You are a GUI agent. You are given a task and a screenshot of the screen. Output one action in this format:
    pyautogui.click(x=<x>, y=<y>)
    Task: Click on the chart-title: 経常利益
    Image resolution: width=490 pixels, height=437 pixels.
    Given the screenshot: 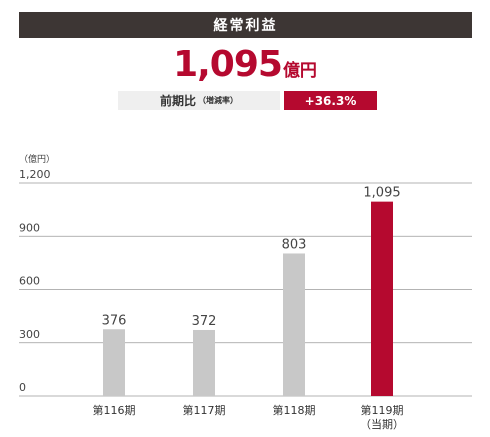 What is the action you would take?
    pyautogui.click(x=245, y=26)
    